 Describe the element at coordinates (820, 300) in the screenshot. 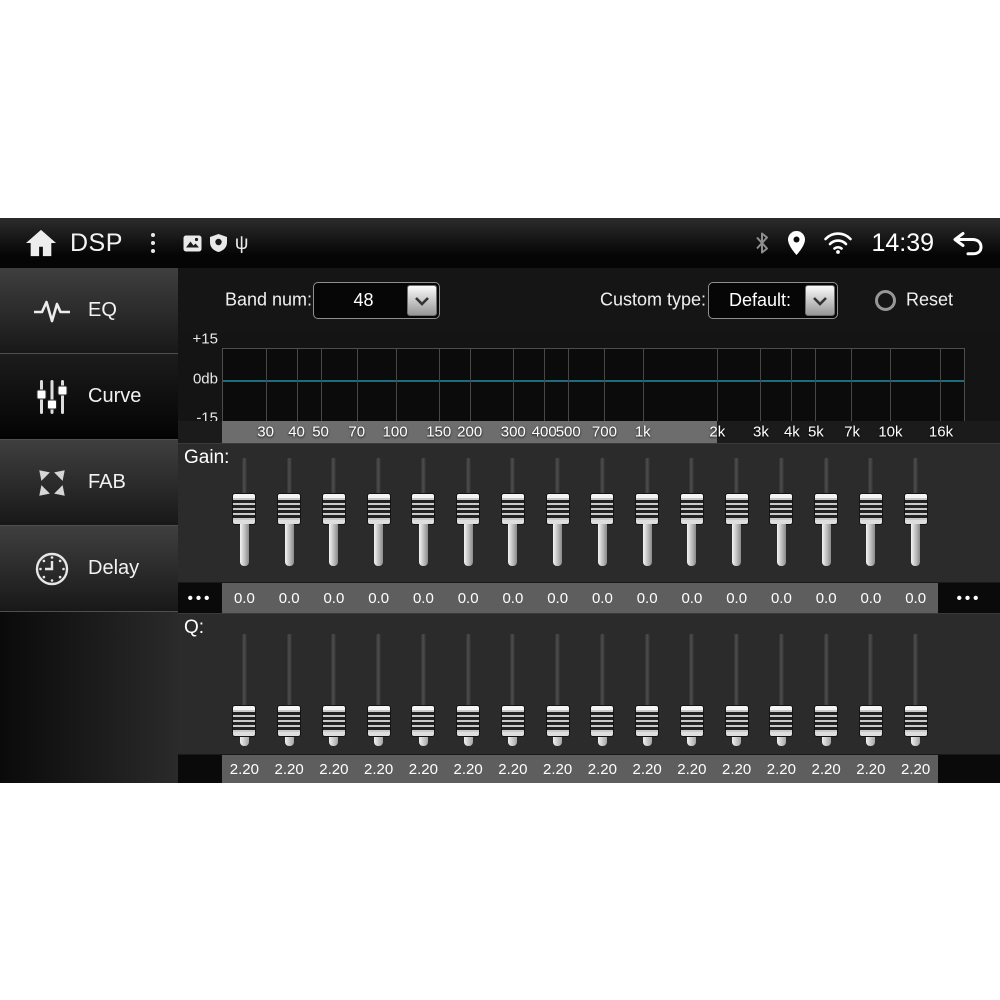

I see `custom-type-dropdown-button` at that location.